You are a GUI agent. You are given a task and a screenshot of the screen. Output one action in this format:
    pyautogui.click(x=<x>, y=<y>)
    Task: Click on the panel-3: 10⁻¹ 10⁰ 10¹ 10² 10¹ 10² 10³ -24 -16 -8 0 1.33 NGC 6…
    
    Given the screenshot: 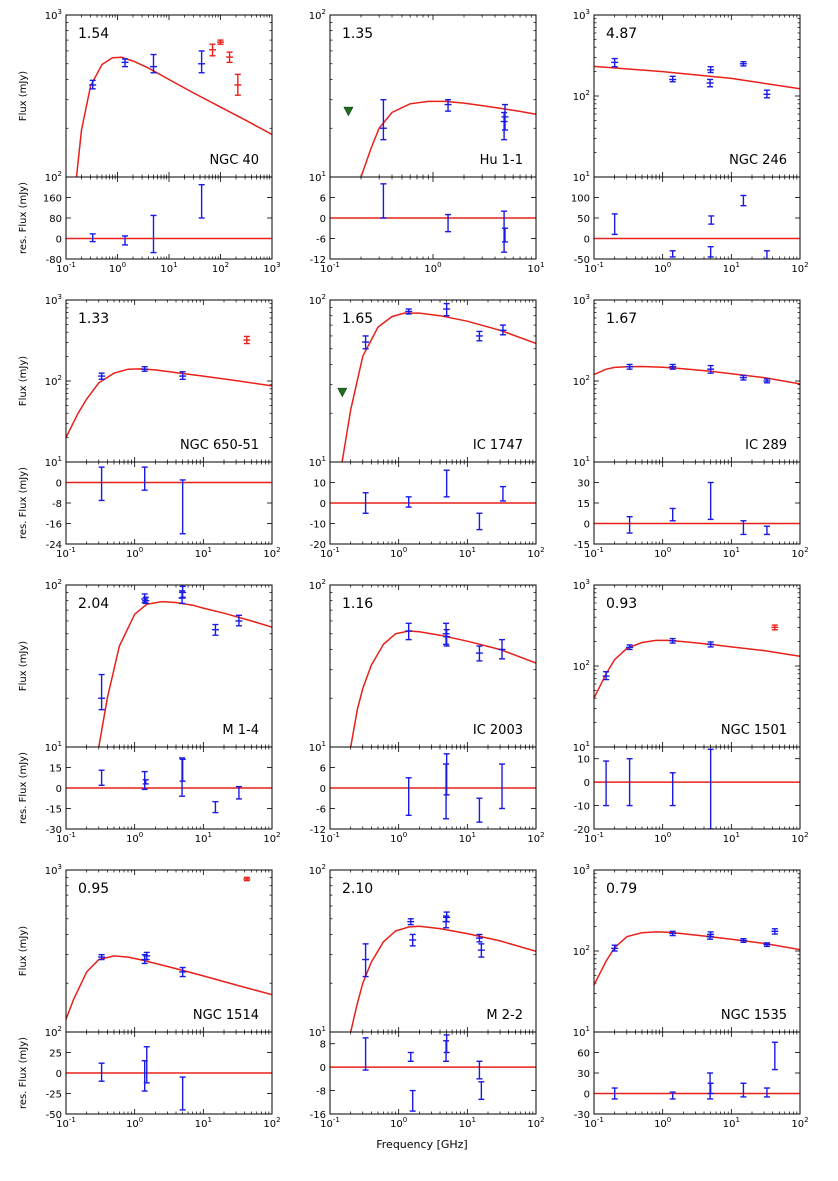 What is the action you would take?
    pyautogui.click(x=149, y=426)
    